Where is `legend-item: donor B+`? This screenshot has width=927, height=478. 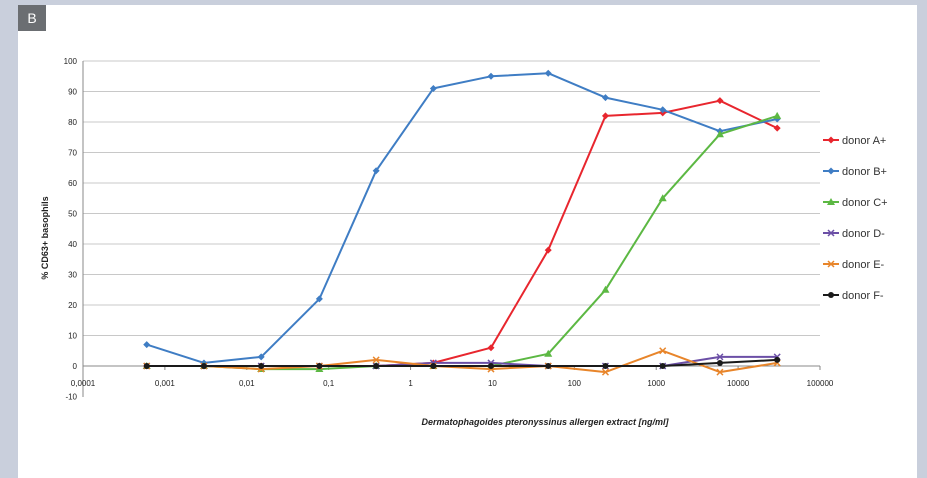
legend-item: donor B+ is located at coordinates (855, 172).